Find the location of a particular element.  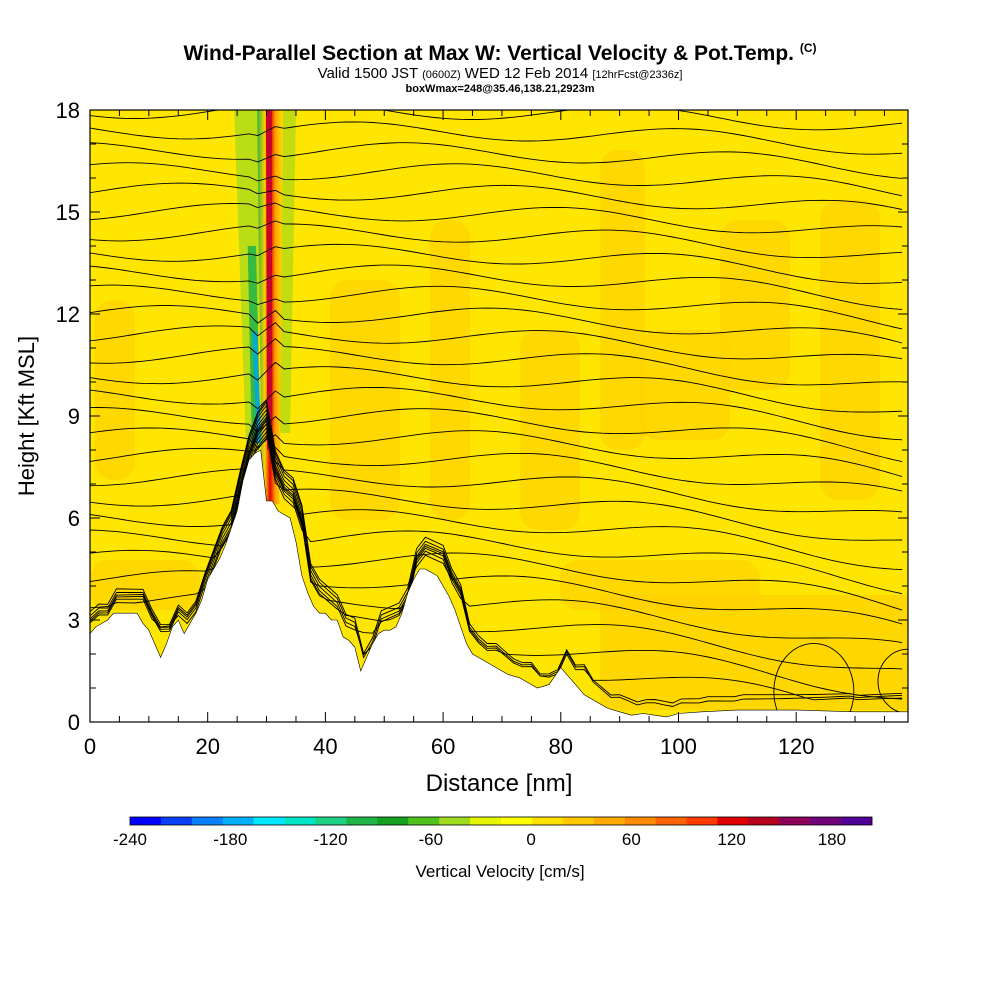

downdraft-band-right is located at coordinates (287, 271).